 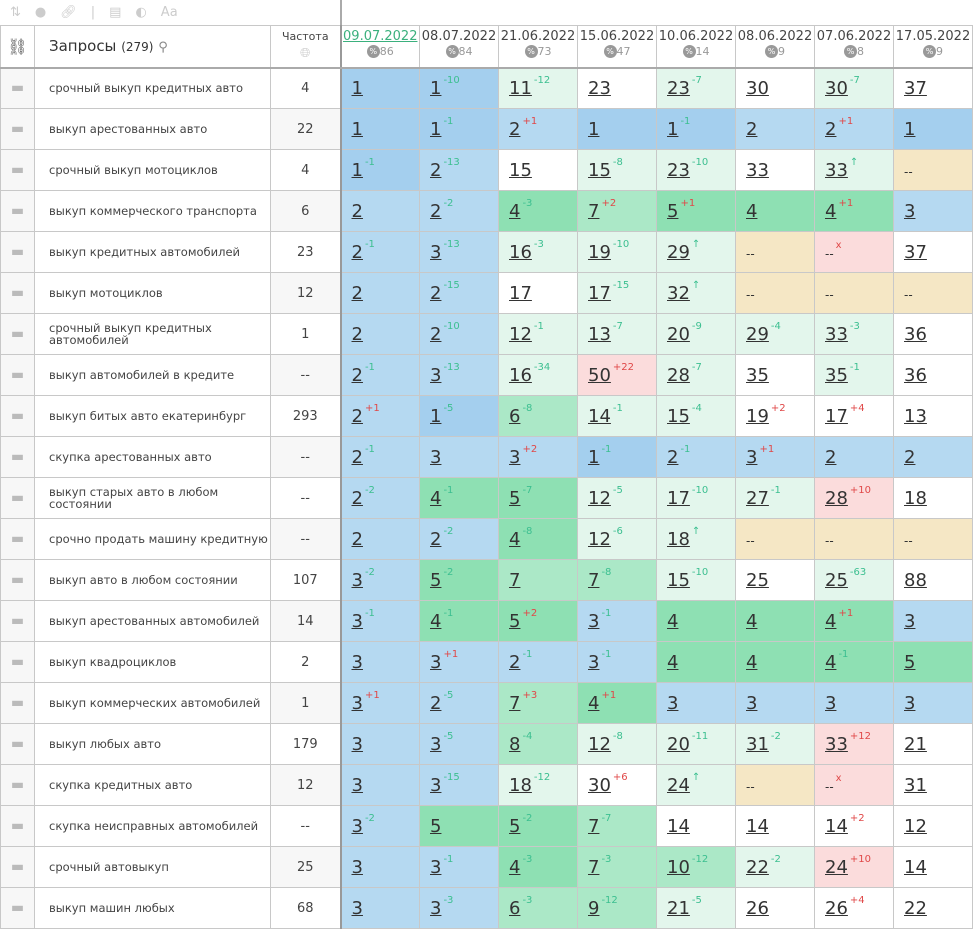 What do you see at coordinates (599, 334) in the screenshot?
I see `position-value: 13` at bounding box center [599, 334].